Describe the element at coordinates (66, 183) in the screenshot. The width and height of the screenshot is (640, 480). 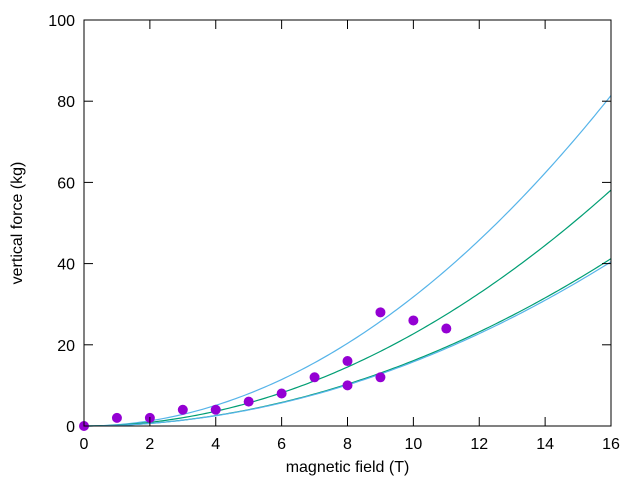
I see `y-tick-label: 60` at that location.